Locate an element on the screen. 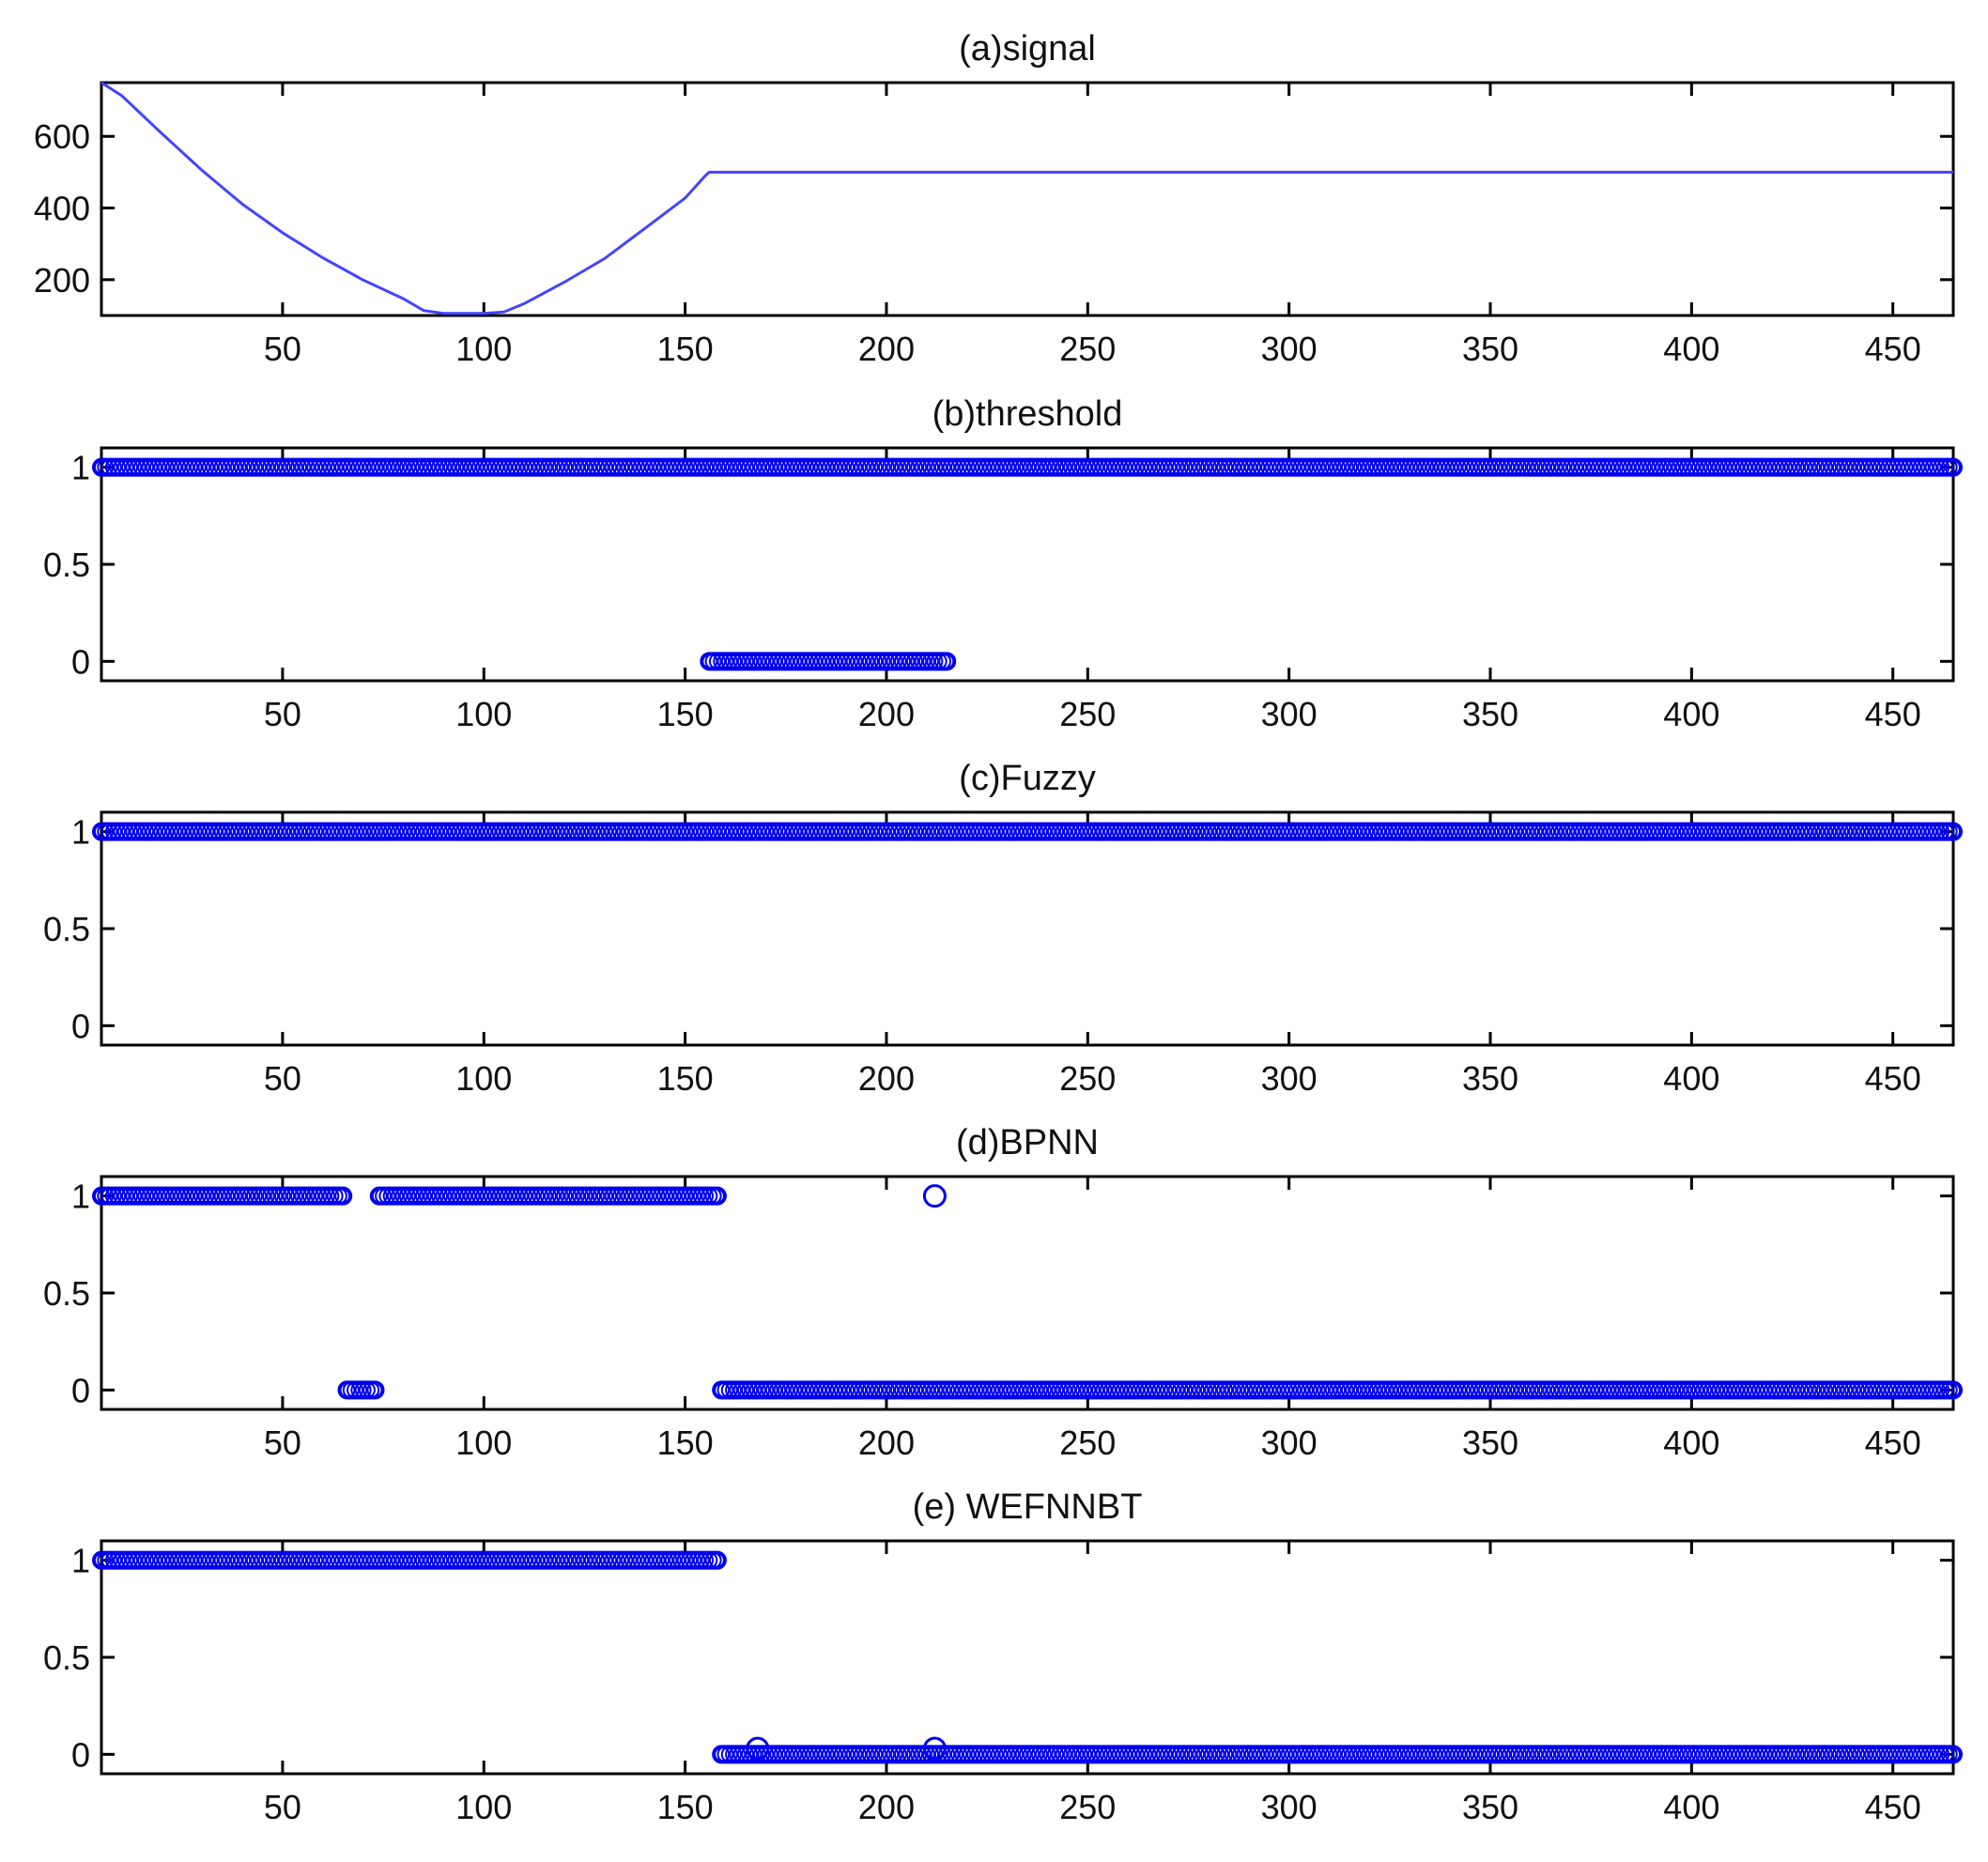  x-tick-label: 300 is located at coordinates (1289, 1078).